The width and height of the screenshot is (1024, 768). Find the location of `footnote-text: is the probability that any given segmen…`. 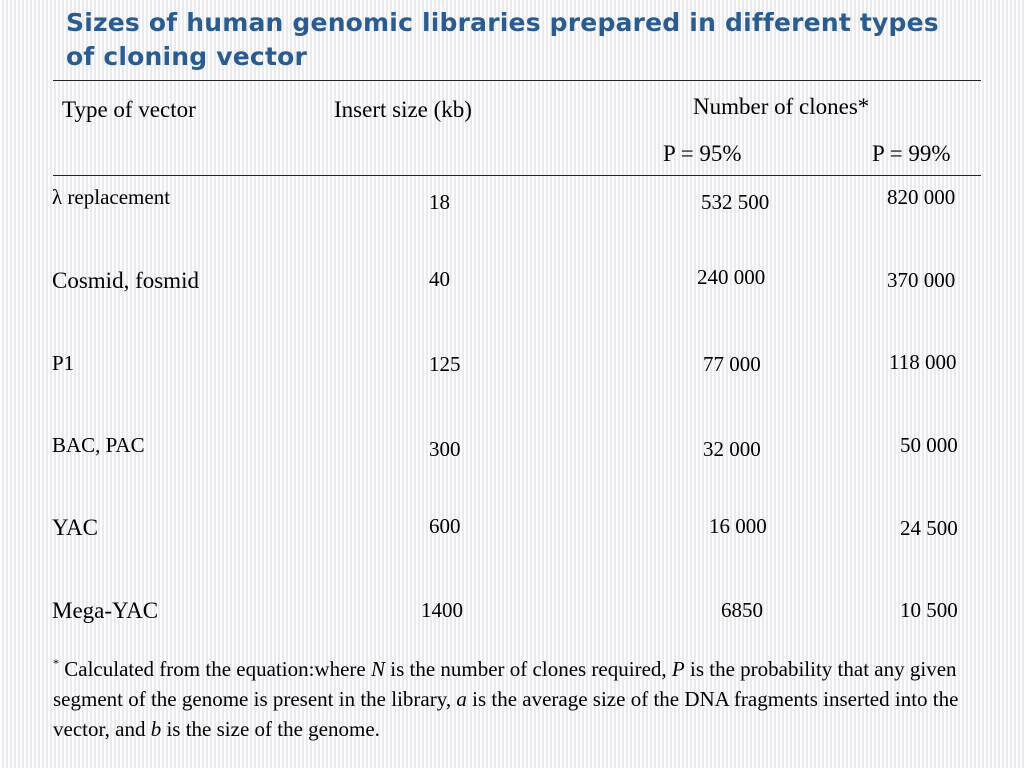

footnote-text: is the probability that any given segmen… is located at coordinates (505, 684).